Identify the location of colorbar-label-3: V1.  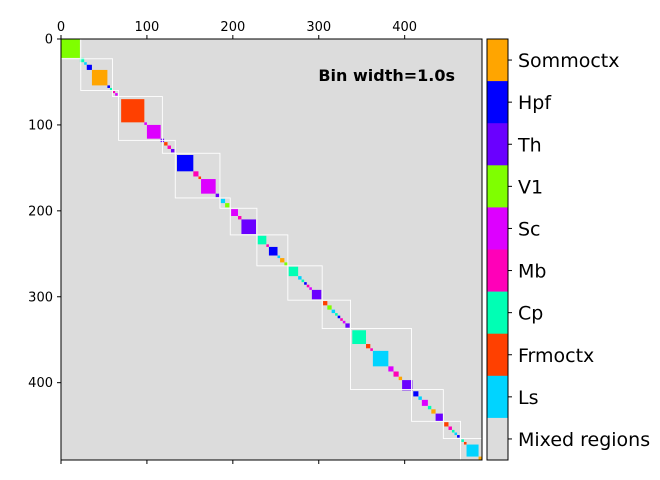
(530, 187).